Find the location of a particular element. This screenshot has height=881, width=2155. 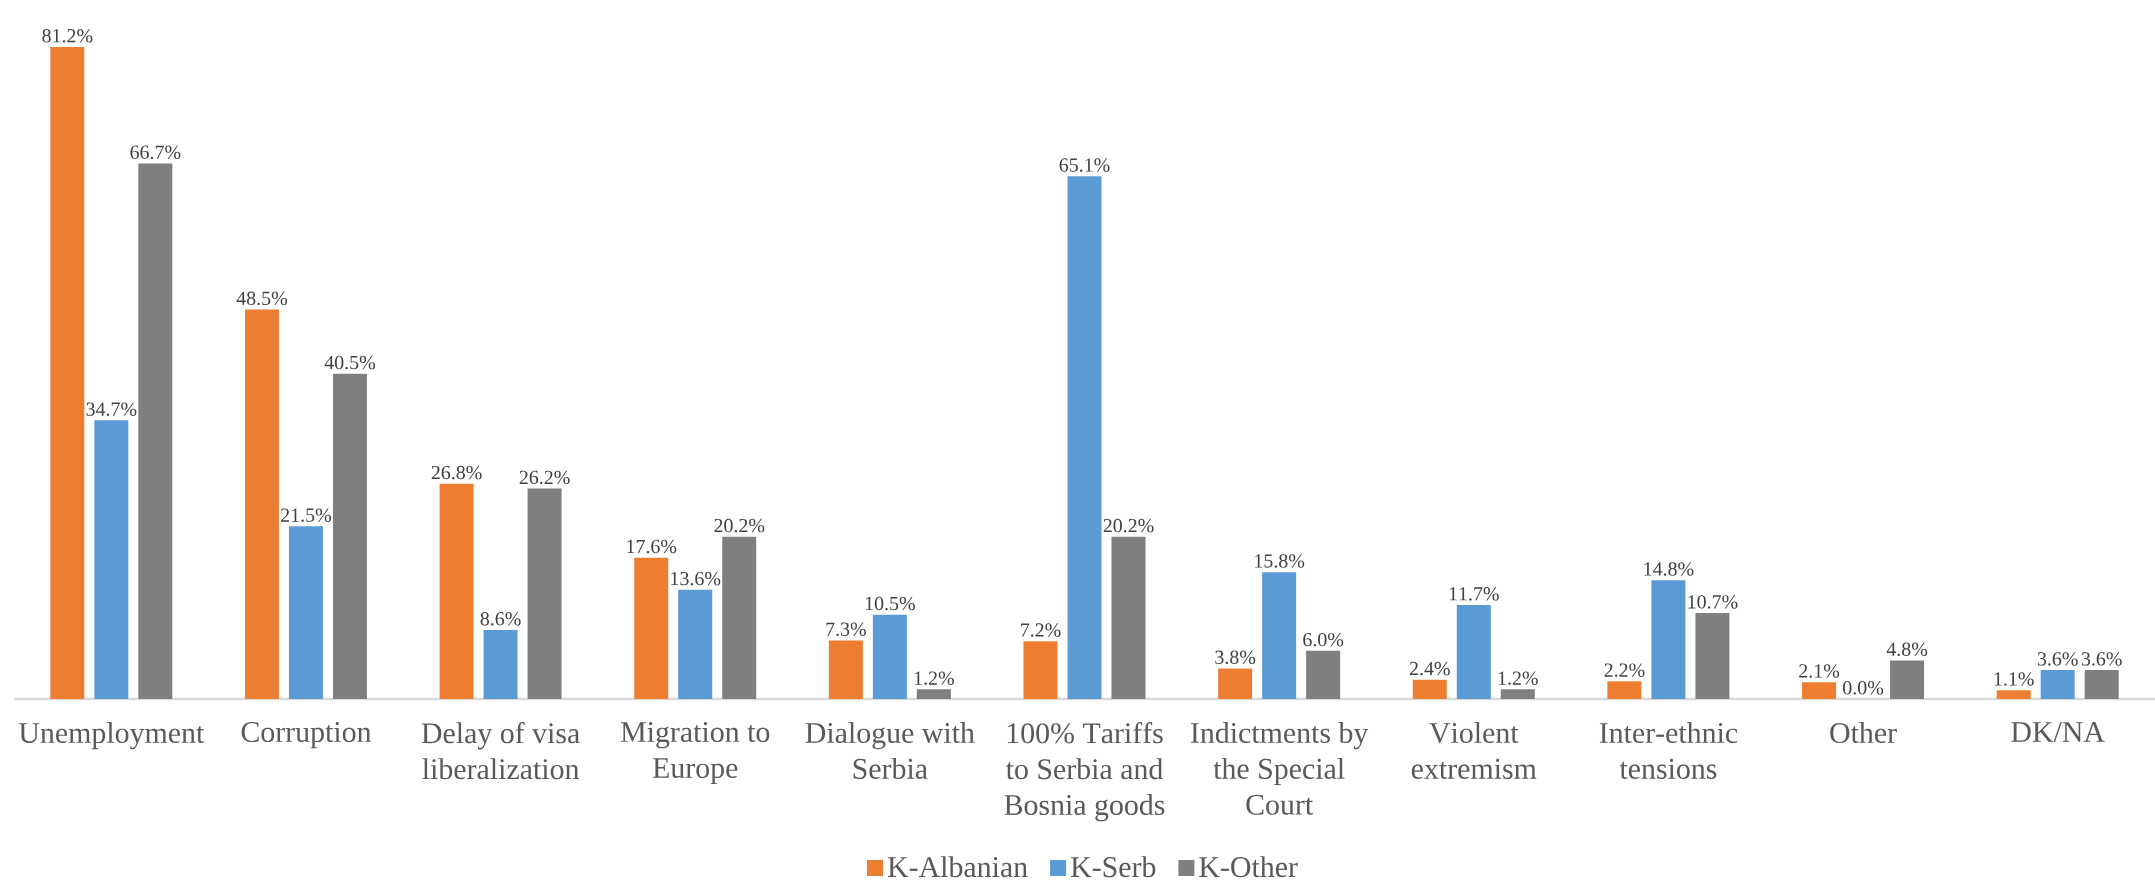

x-tick-label: 100% Tariffs to Serbia and Bosnia goods is located at coordinates (1084, 772).